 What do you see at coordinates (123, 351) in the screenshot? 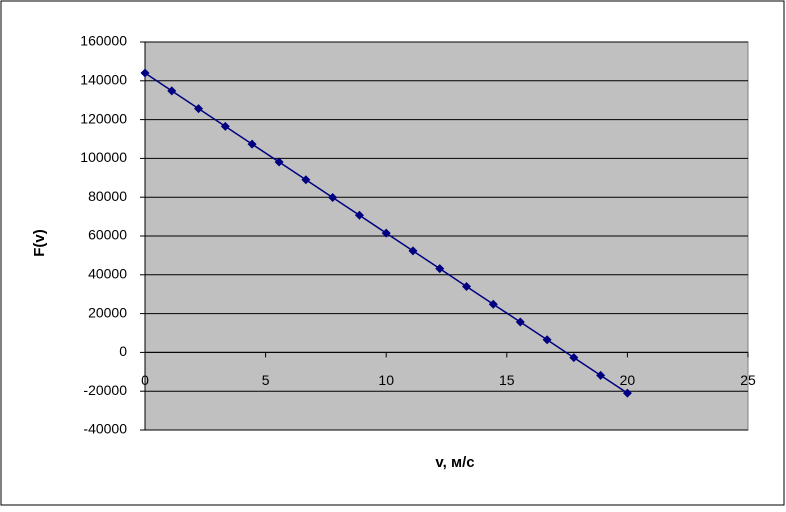
I see `y-tick-label: 0` at bounding box center [123, 351].